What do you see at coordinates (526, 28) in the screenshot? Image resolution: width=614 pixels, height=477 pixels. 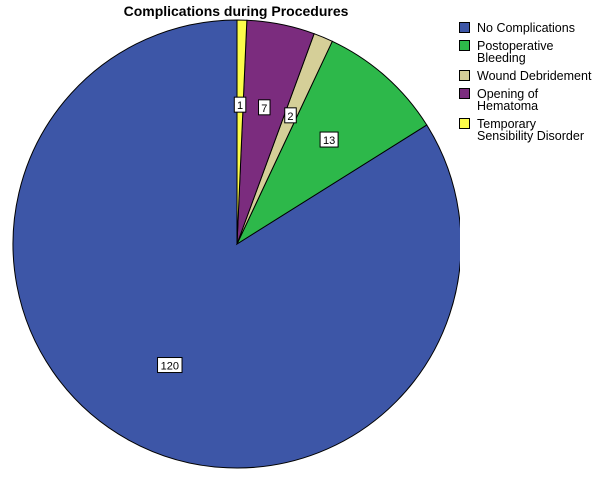 I see `legend-label: No Complications` at bounding box center [526, 28].